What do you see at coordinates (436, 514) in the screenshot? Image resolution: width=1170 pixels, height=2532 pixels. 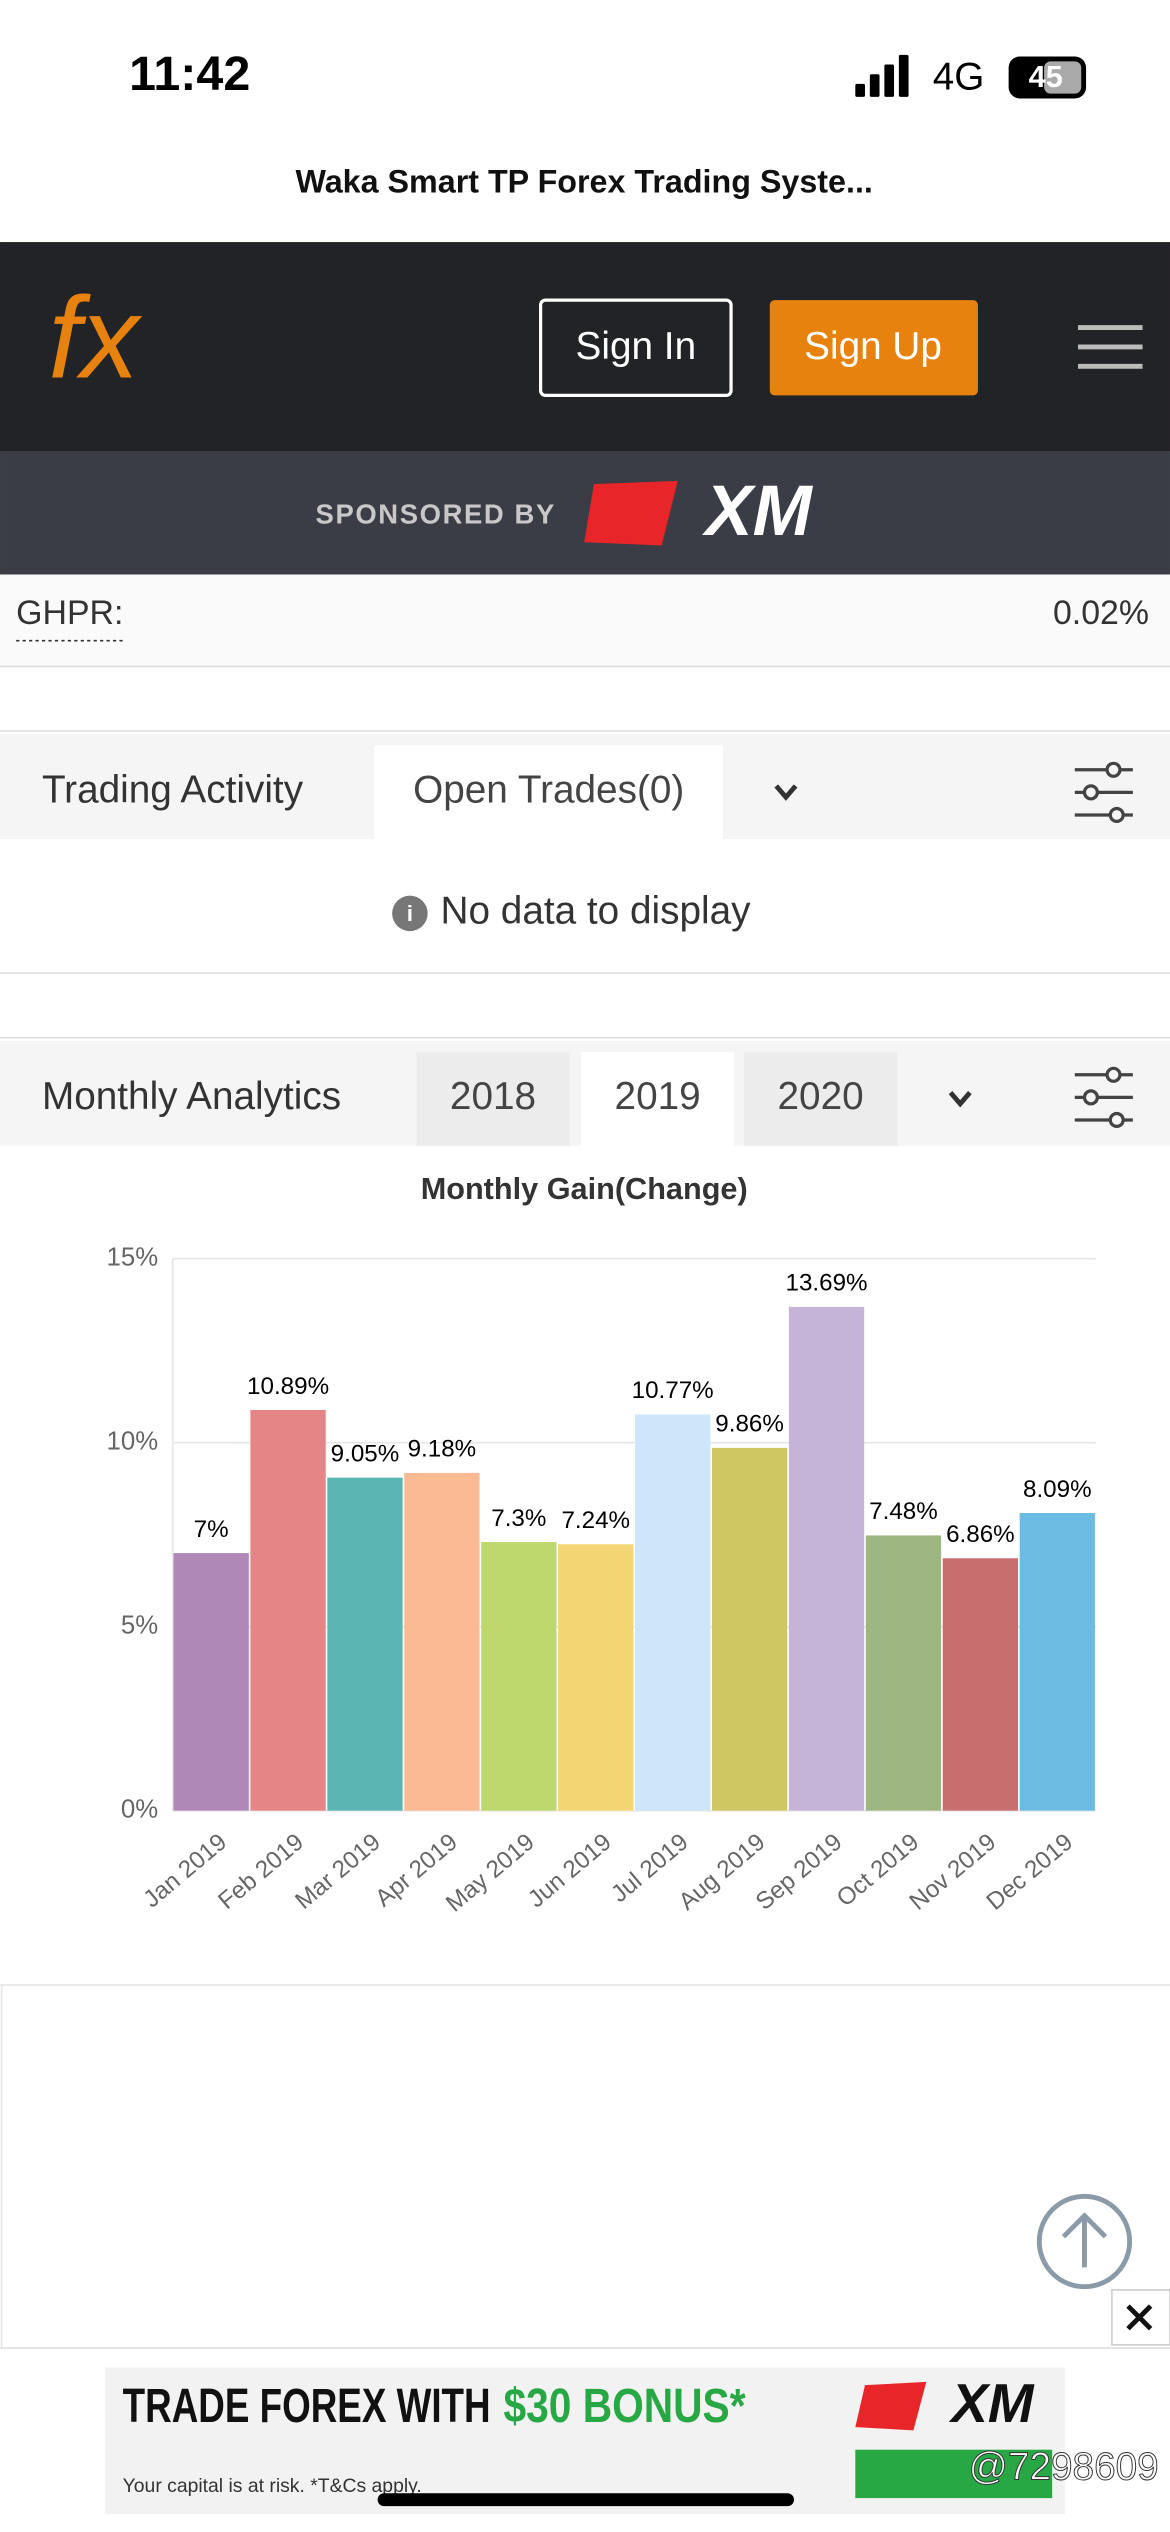 I see `sponsor-label: SPONSORED BY` at bounding box center [436, 514].